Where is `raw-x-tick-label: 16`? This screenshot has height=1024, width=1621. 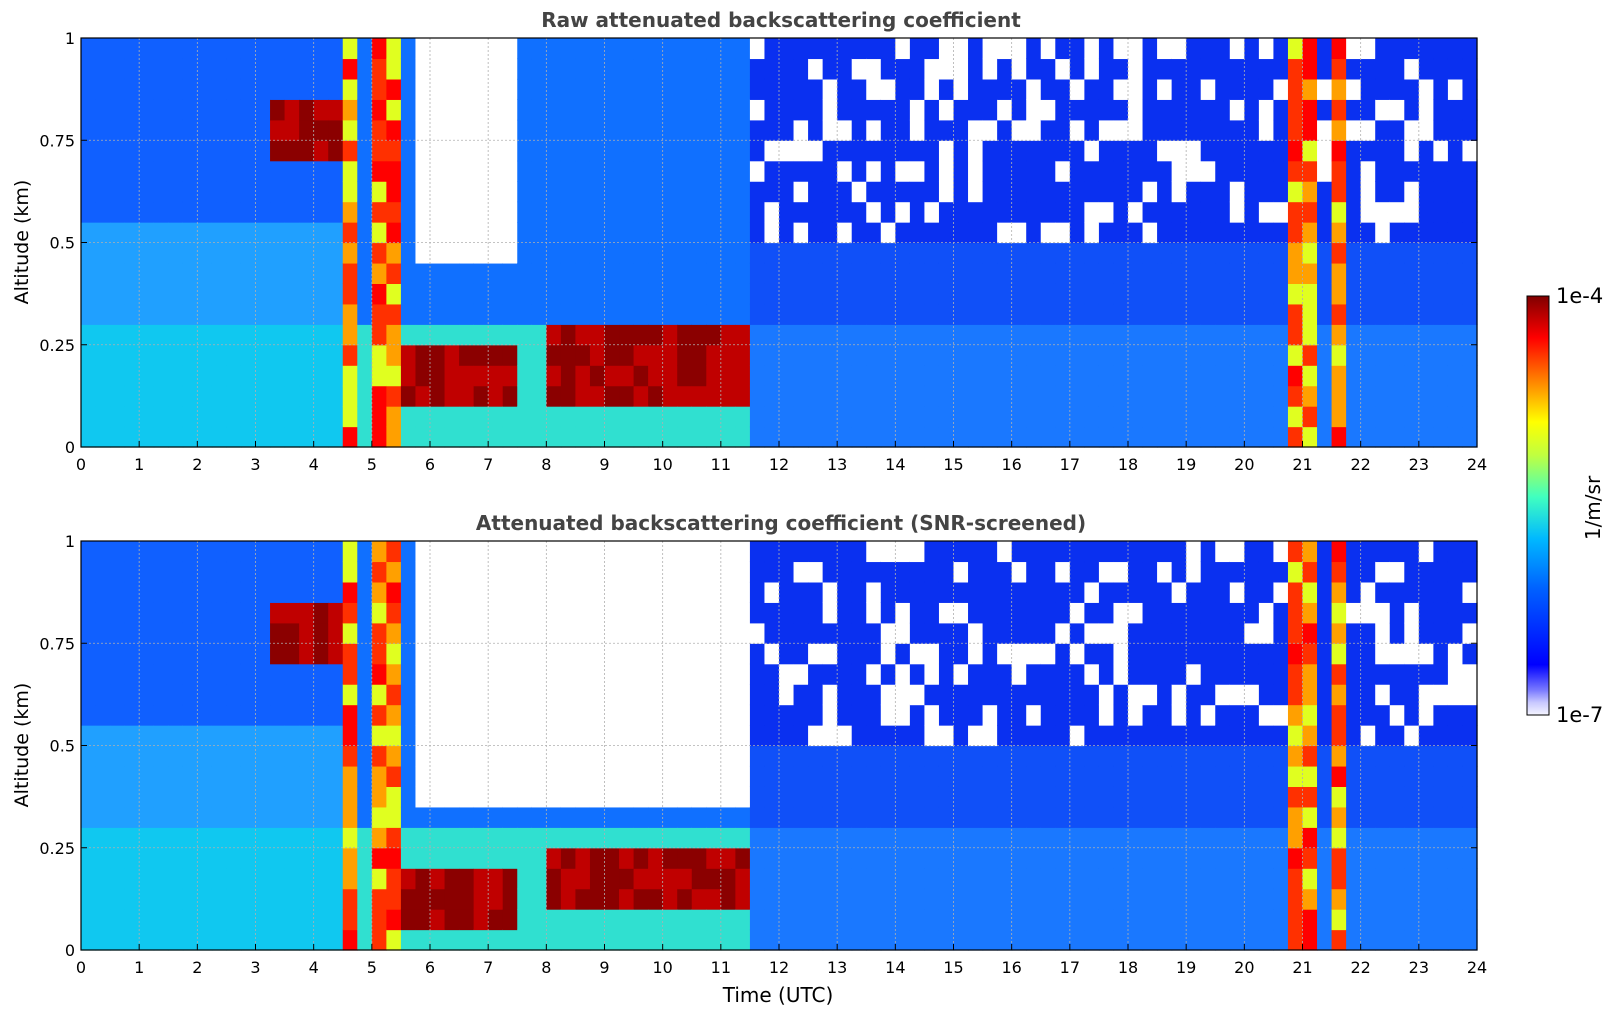
raw-x-tick-label: 16 is located at coordinates (1011, 464).